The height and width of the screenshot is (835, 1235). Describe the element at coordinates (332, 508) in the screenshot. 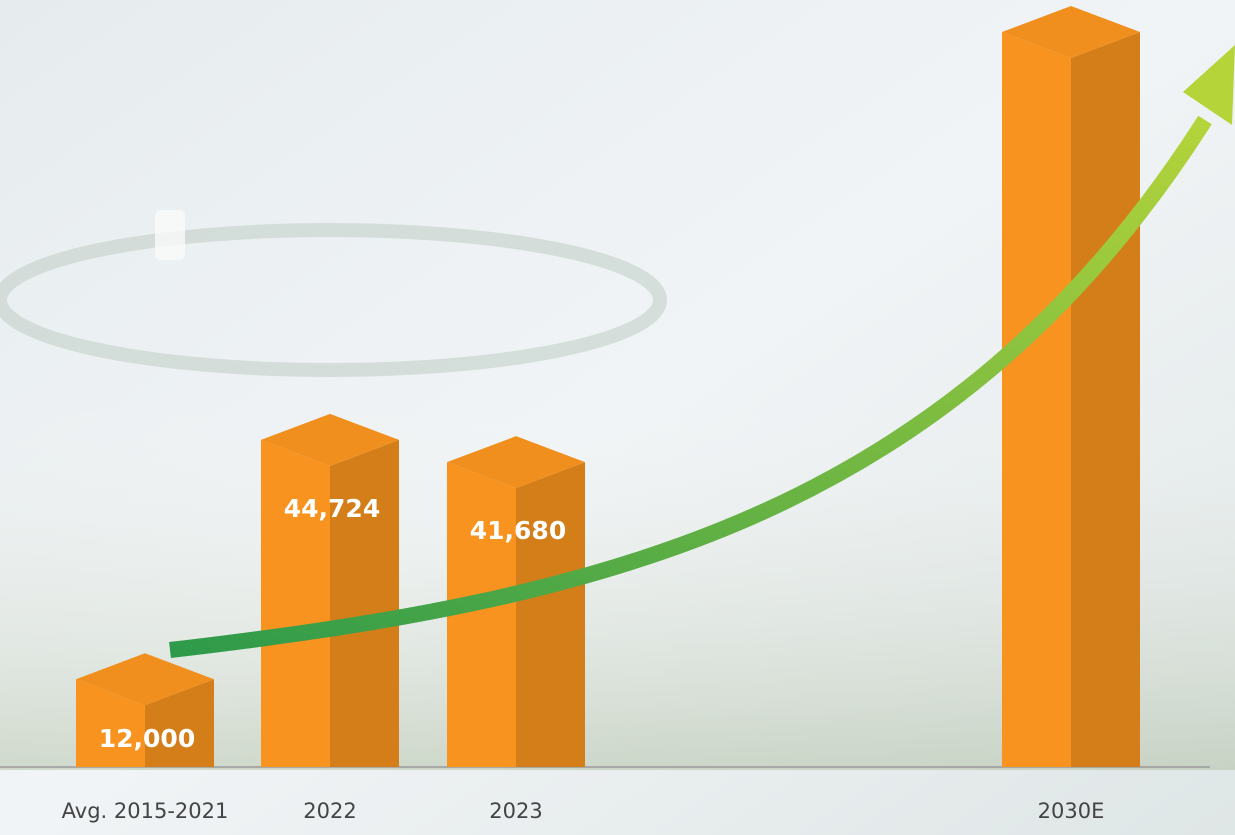

I see `value-label: 44,724` at that location.